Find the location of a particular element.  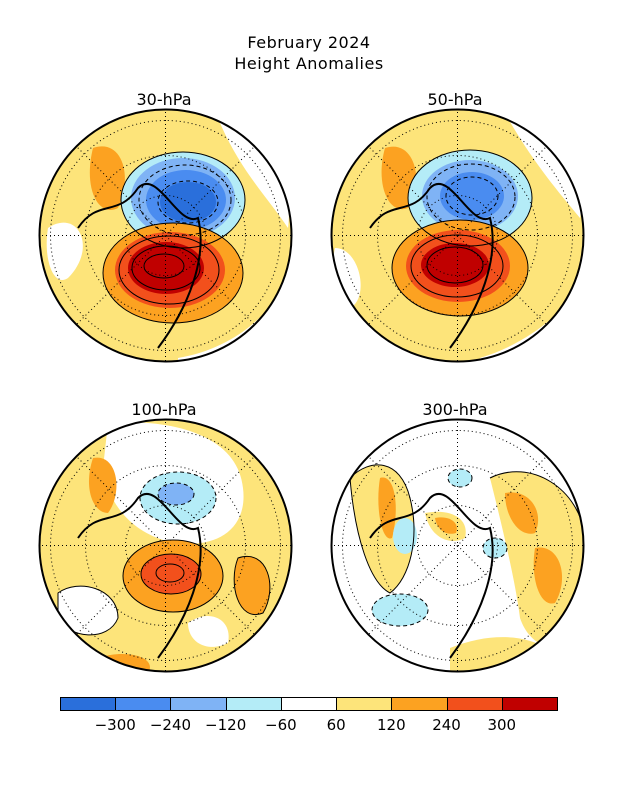

colorbar-tick-label: −240 is located at coordinates (170, 725).